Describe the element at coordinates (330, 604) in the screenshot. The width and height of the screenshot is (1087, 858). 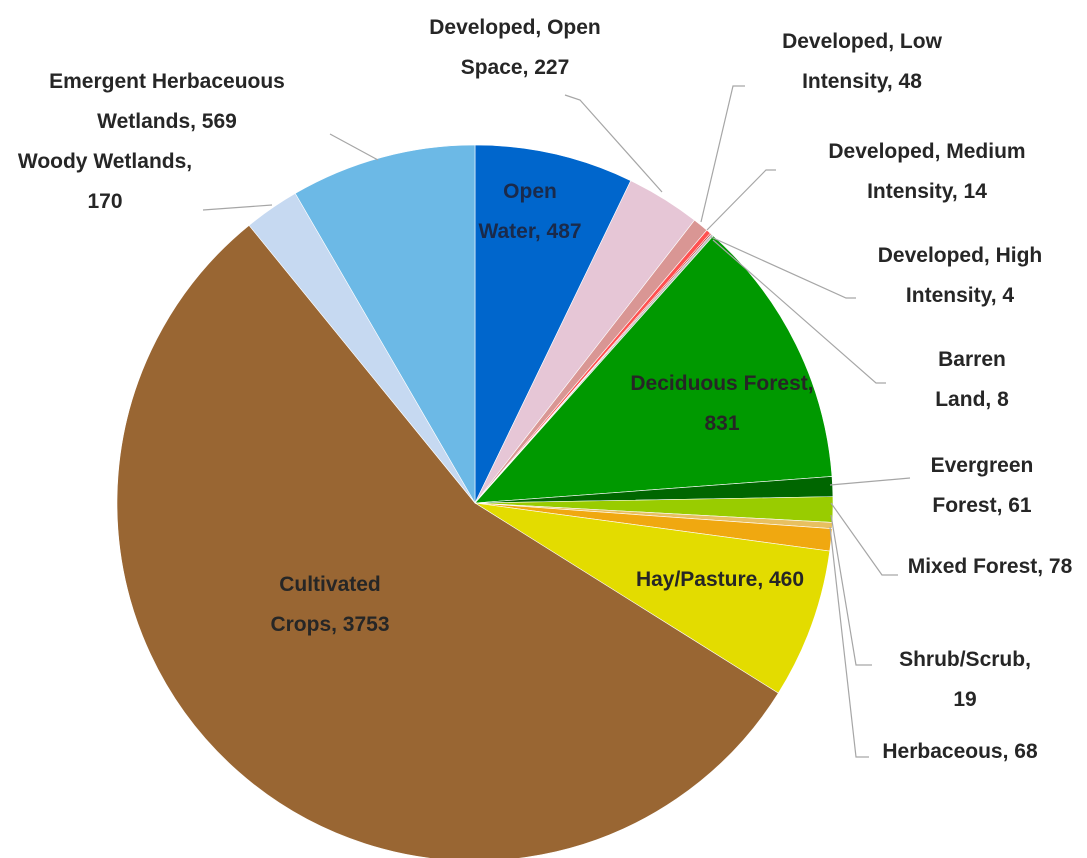
I see `slice-label: Cultivated Crops, 3753` at that location.